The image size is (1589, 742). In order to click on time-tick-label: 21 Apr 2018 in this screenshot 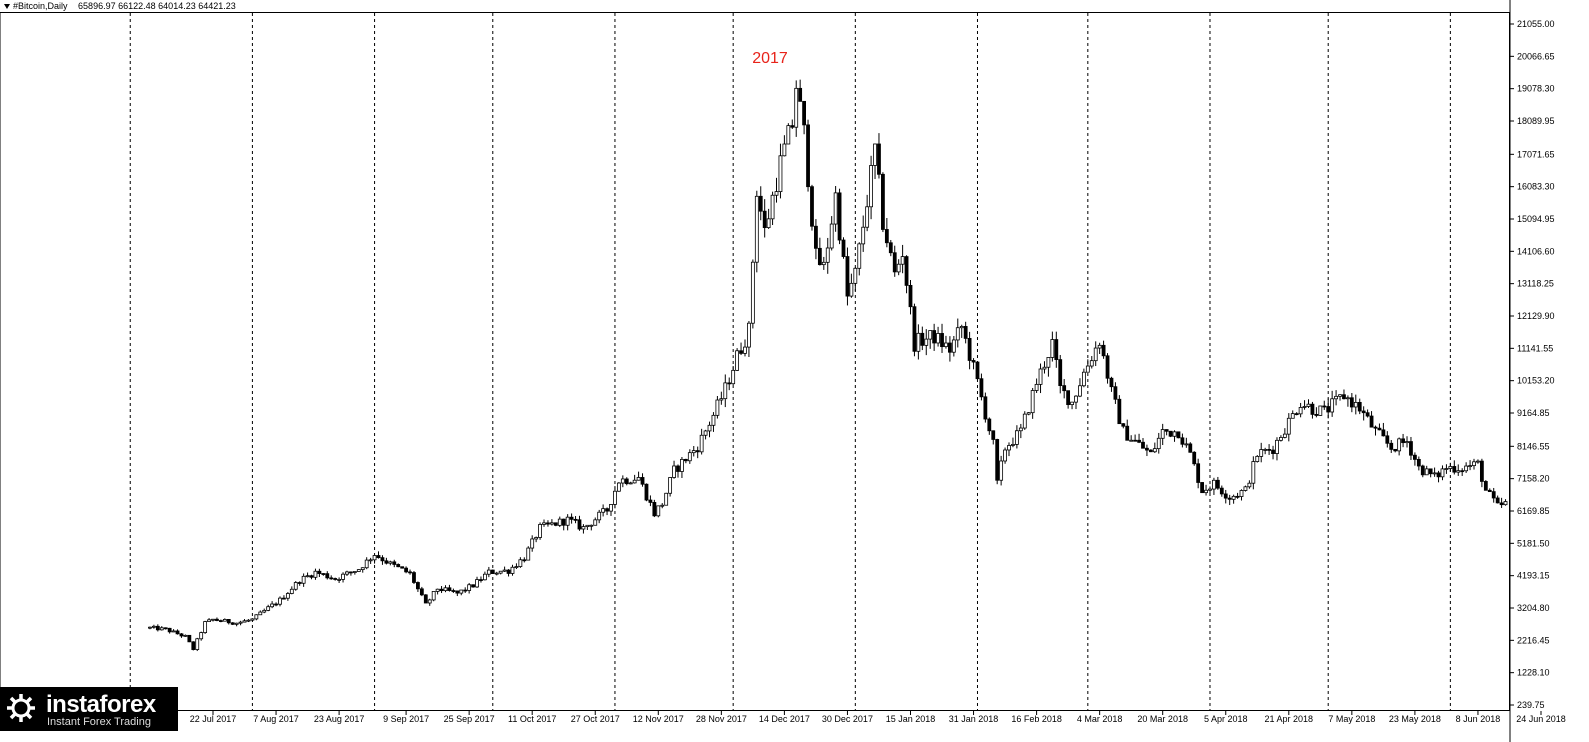, I will do `click(1289, 719)`.